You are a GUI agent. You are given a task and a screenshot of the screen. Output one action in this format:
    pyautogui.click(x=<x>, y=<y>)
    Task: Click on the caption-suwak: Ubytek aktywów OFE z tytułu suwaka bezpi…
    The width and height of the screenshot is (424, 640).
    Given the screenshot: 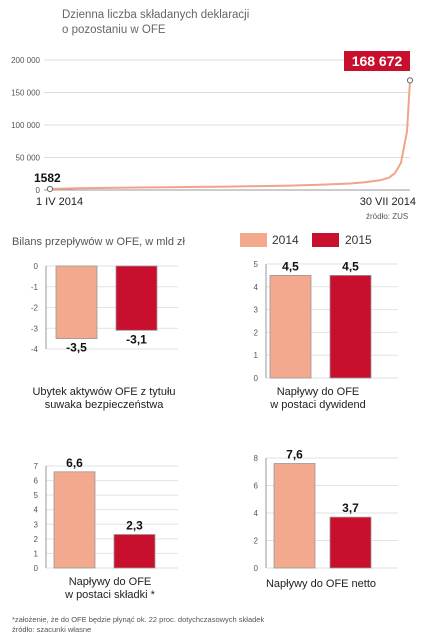 What is the action you would take?
    pyautogui.click(x=104, y=399)
    